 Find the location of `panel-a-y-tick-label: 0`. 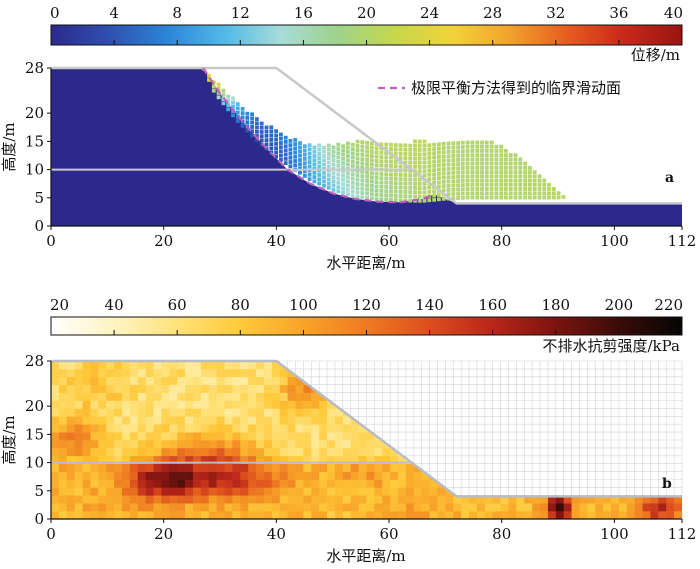

panel-a-y-tick-label: 0 is located at coordinates (39, 226).